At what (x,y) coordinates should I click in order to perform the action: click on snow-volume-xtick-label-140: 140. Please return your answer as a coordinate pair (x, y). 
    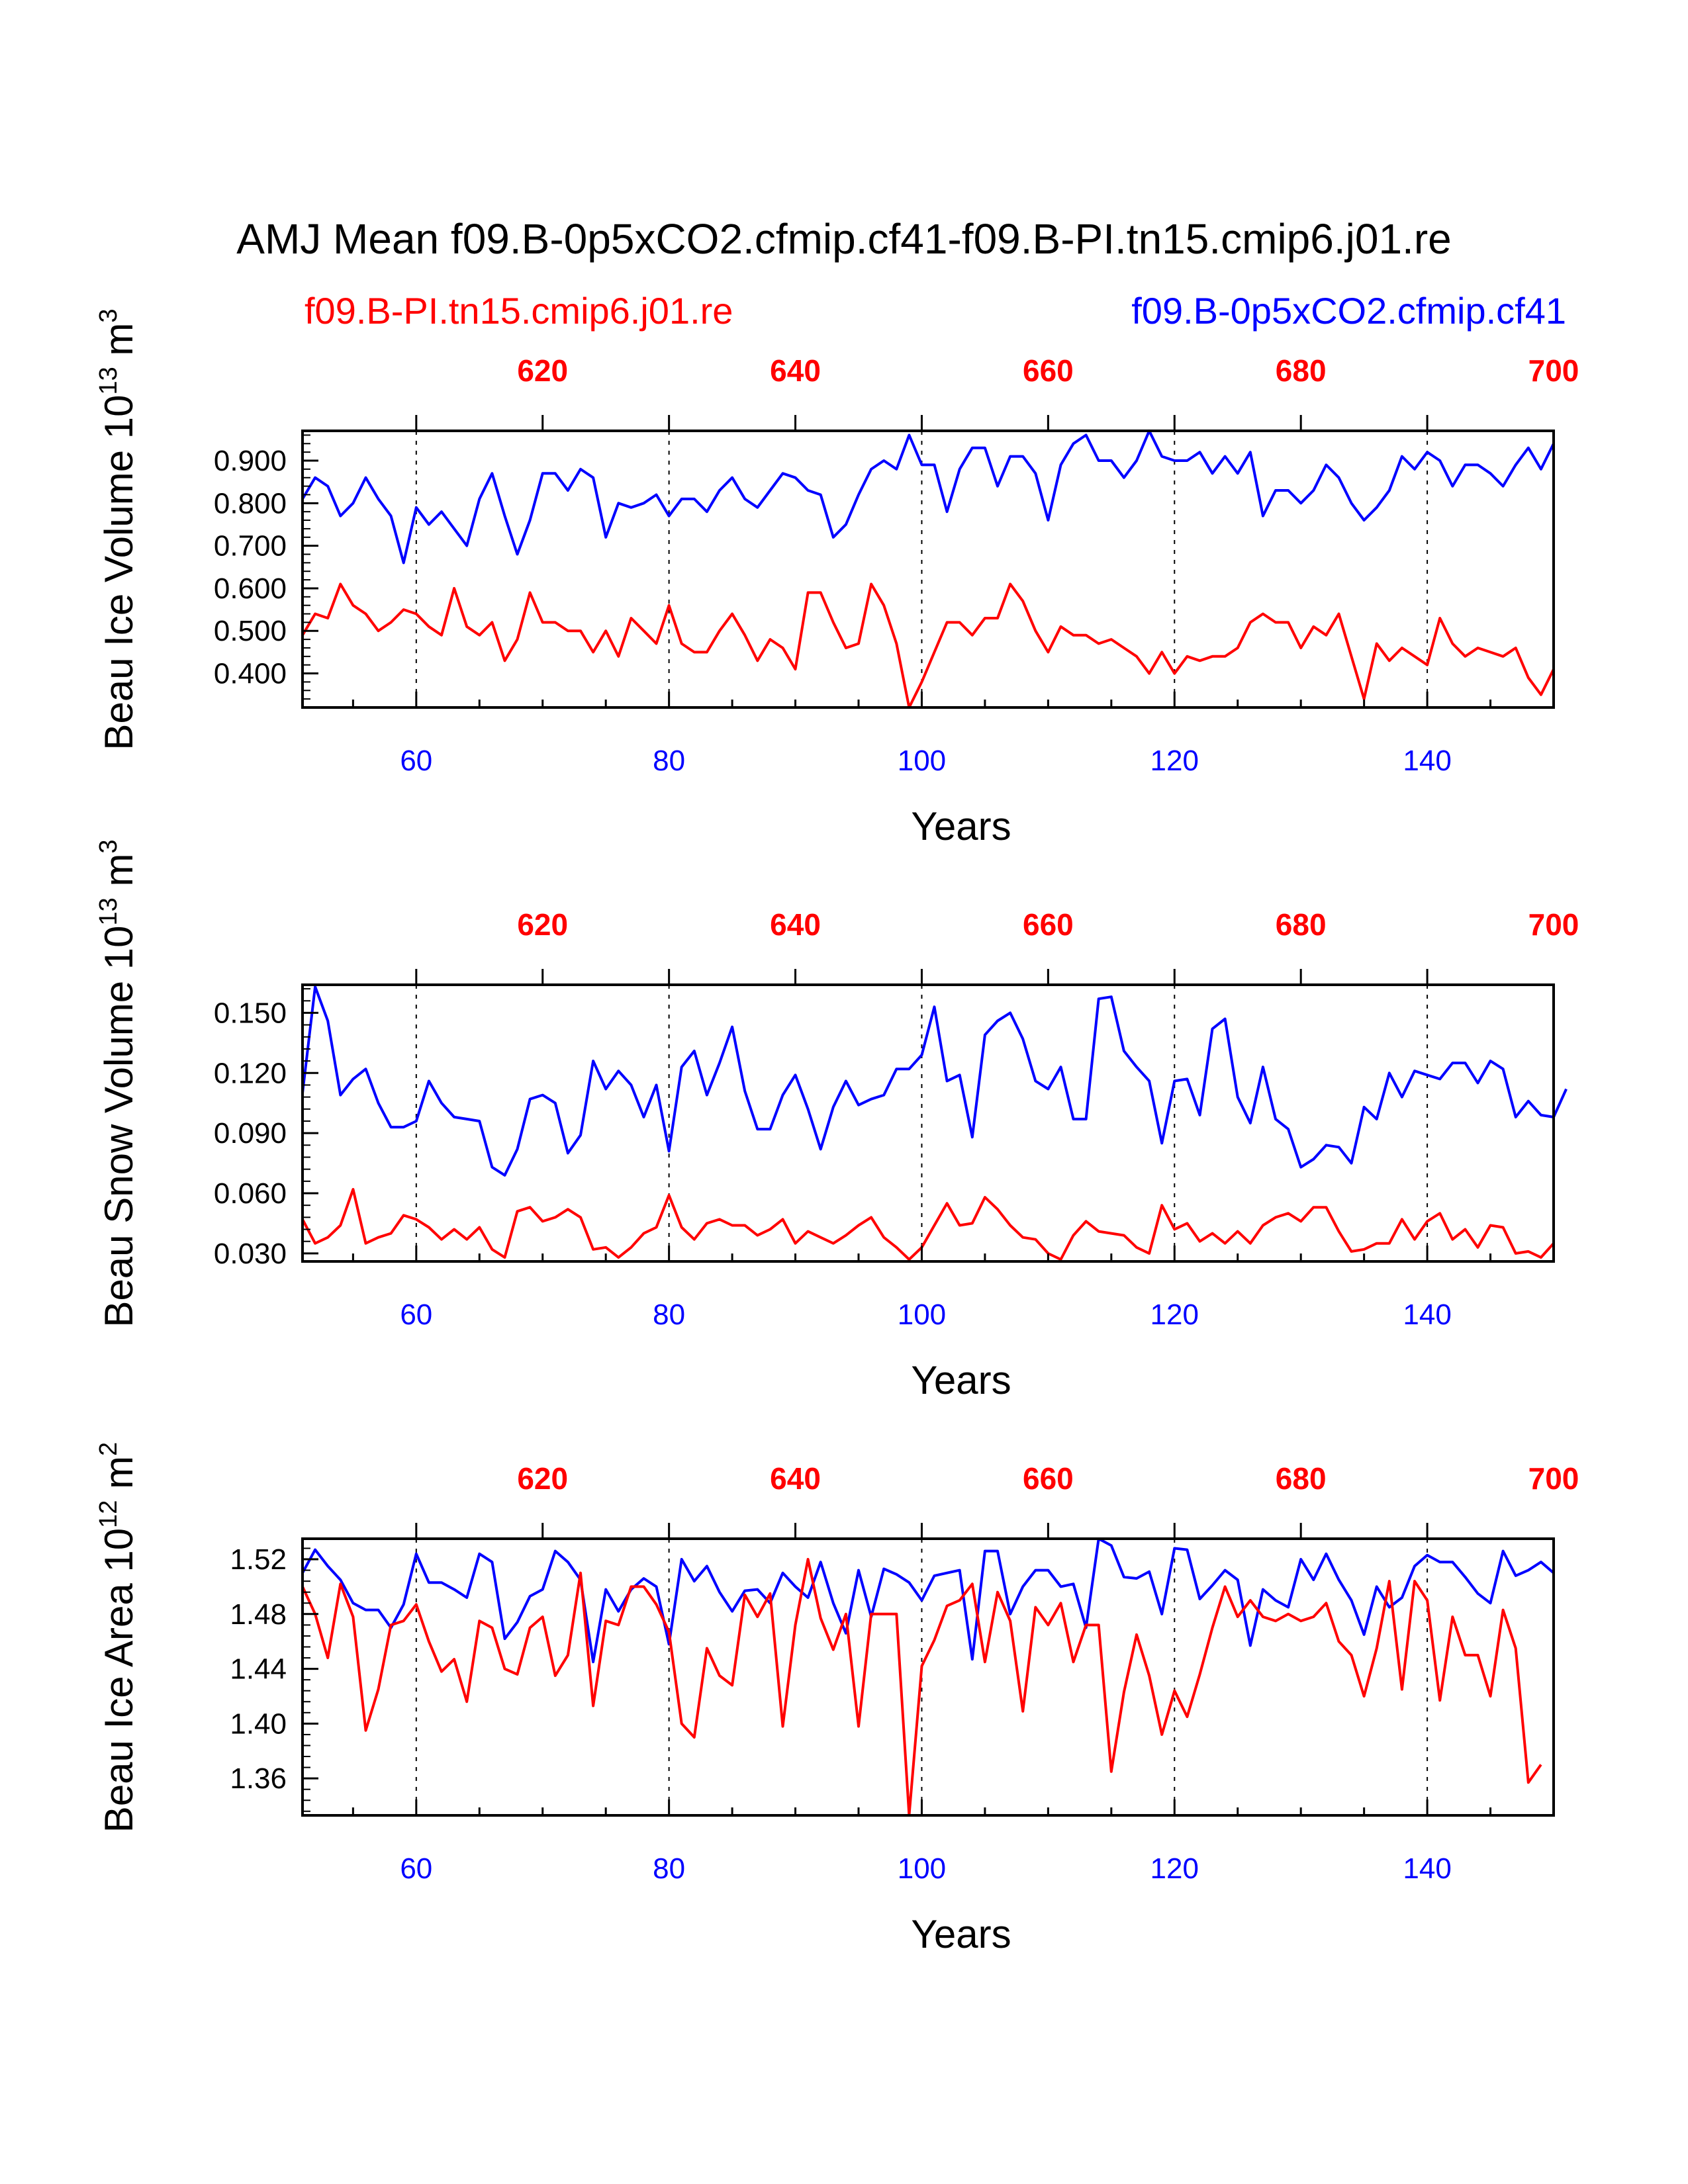
    Looking at the image, I should click on (1427, 1314).